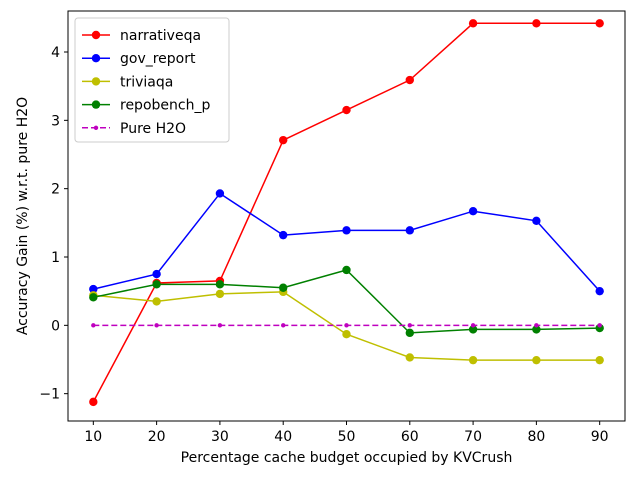 The width and height of the screenshot is (640, 480). I want to click on y-tick-label: 1, so click(55, 258).